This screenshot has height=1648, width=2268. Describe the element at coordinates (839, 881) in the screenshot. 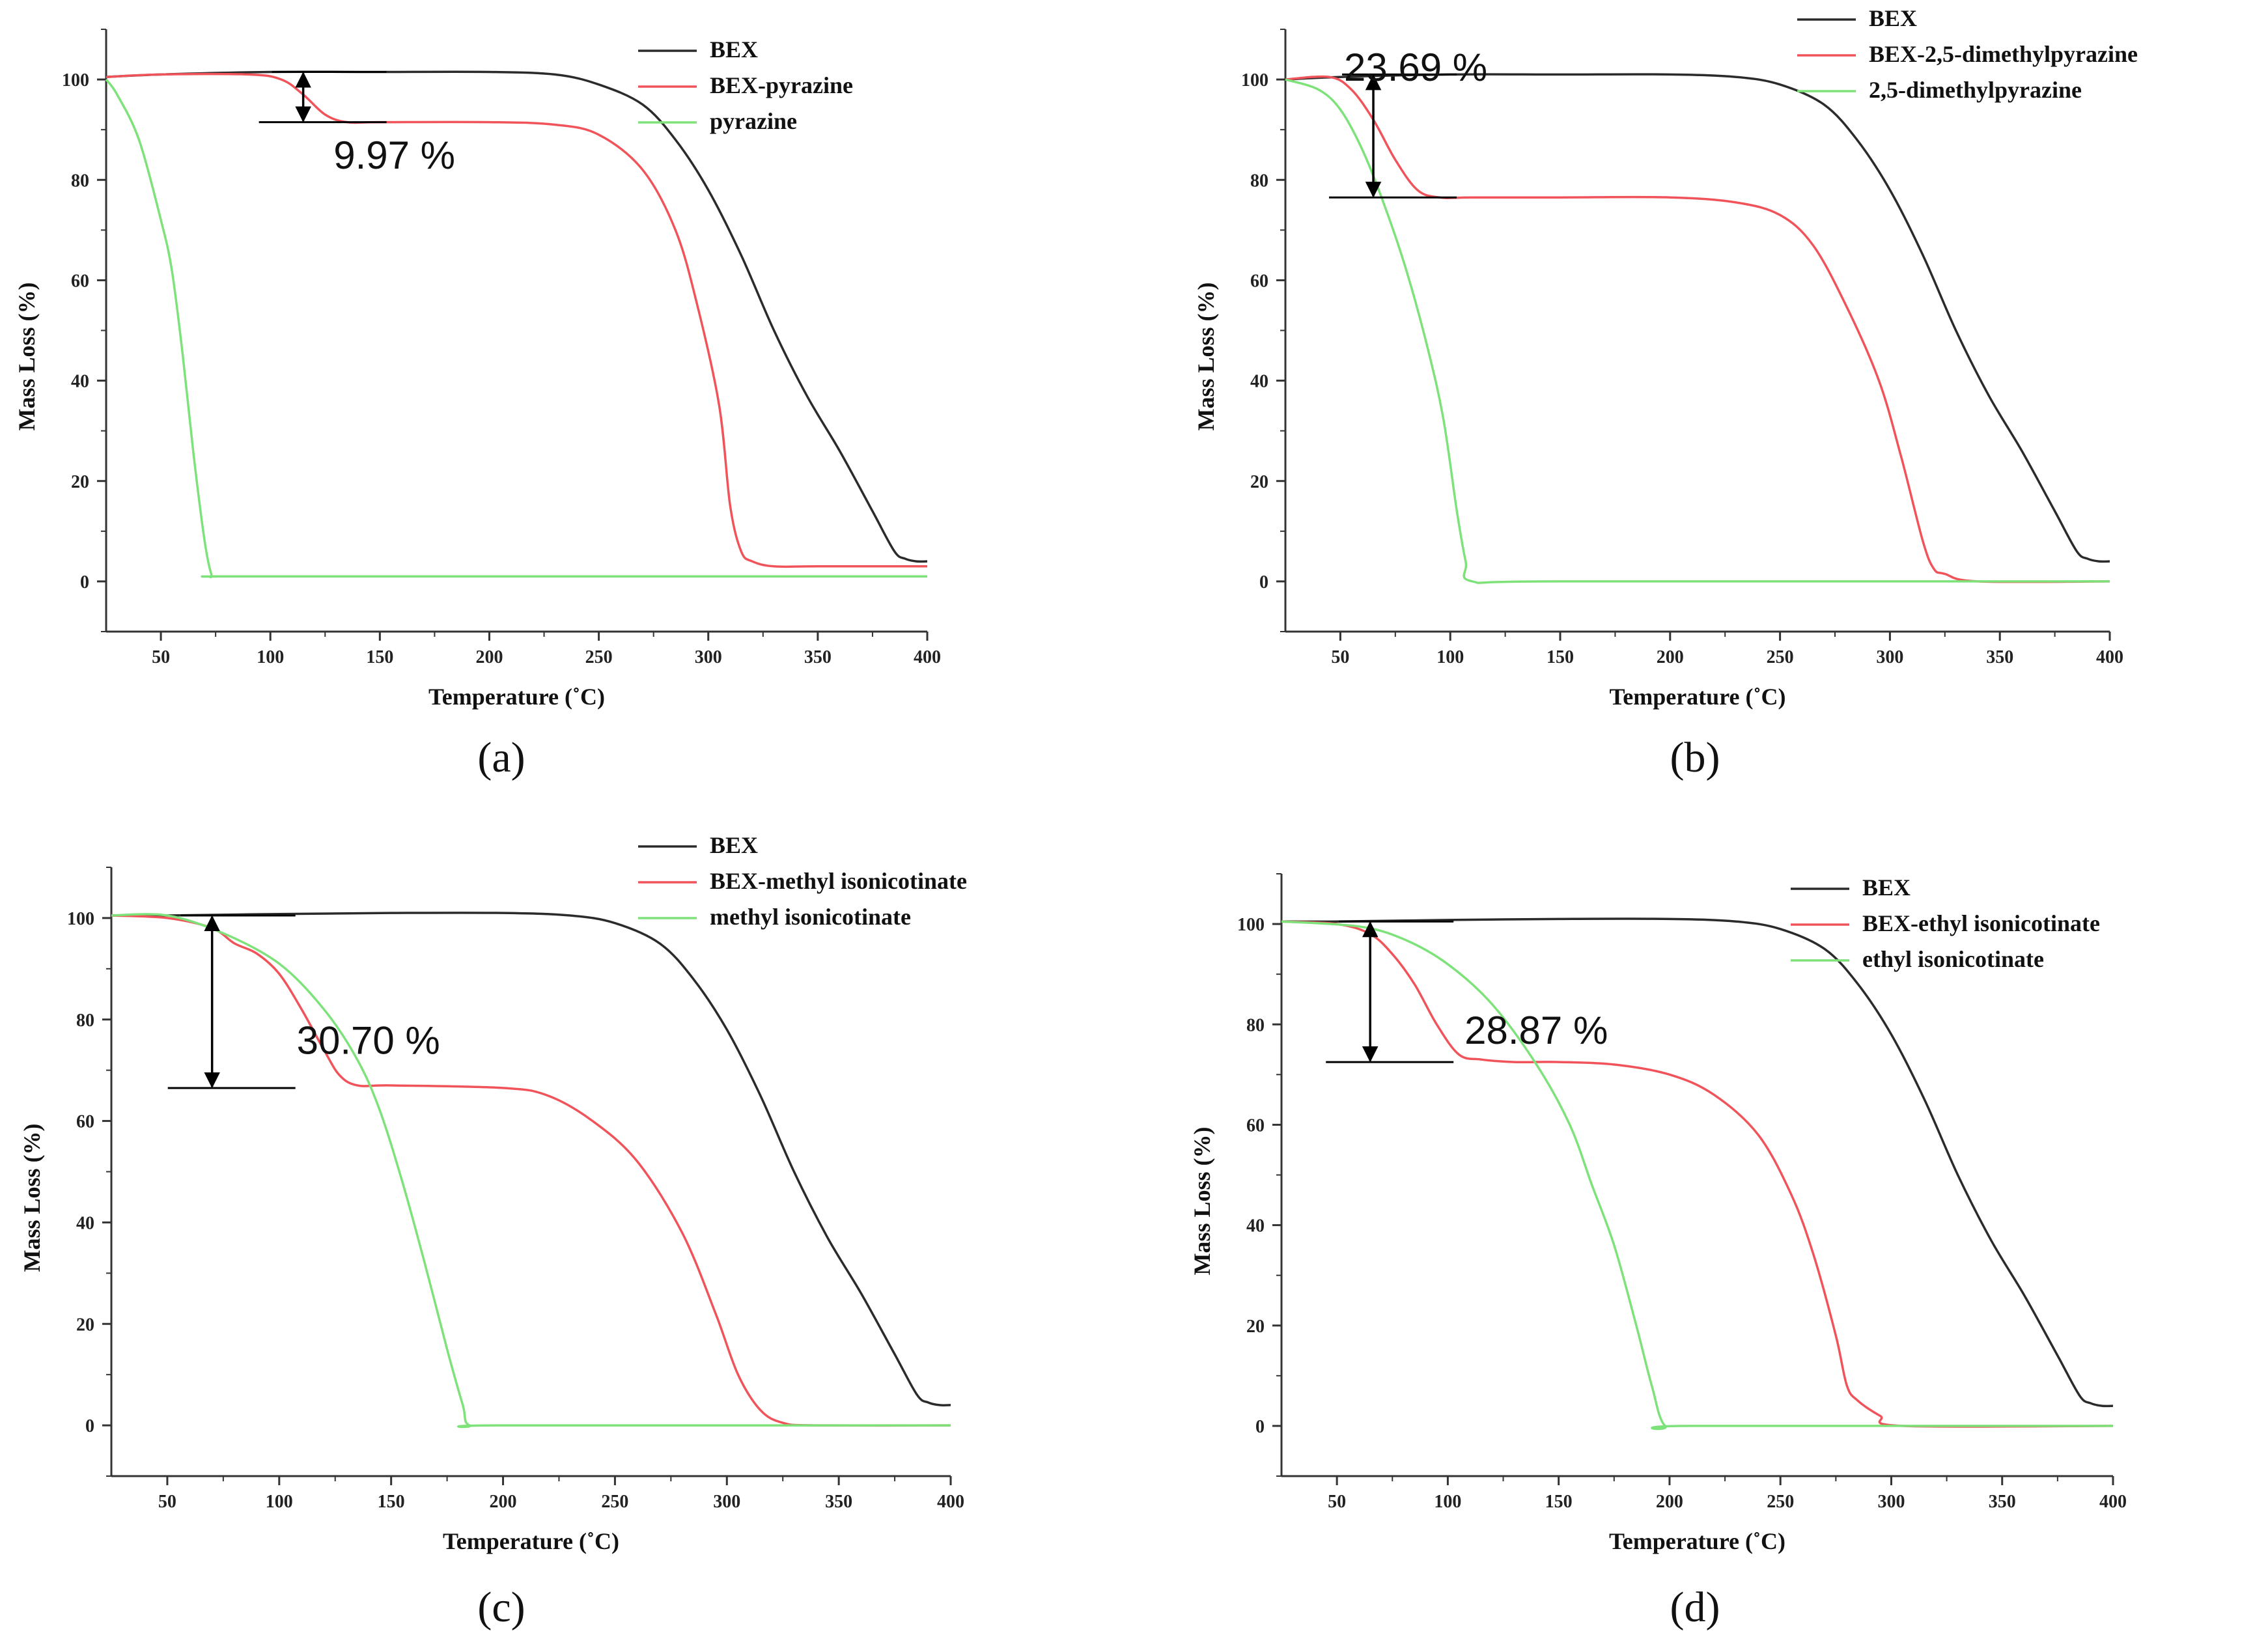

I see `panel-c-legend-label-complex: BEX-methyl isonicotinate` at that location.